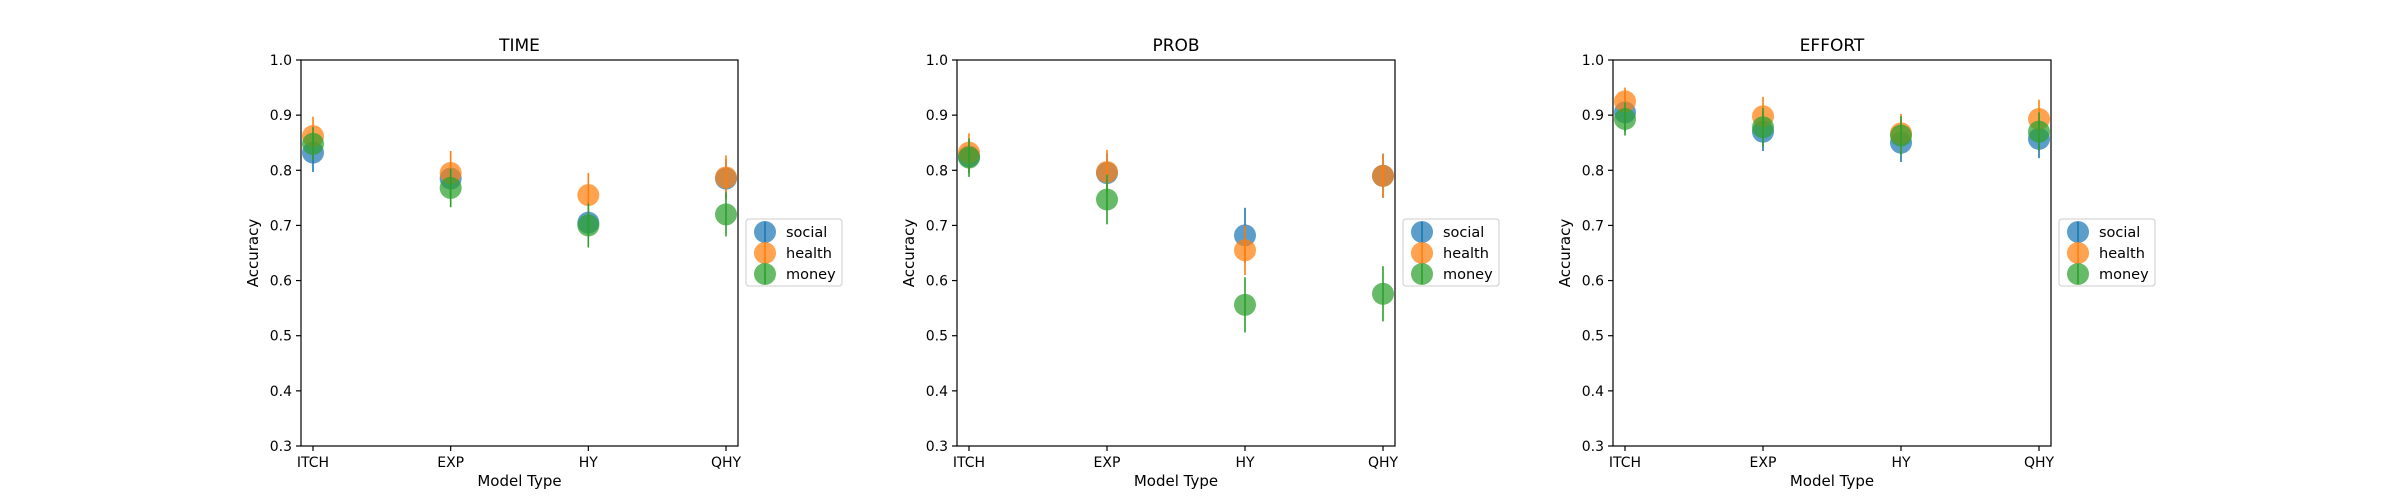 This screenshot has height=500, width=2400. What do you see at coordinates (1832, 46) in the screenshot?
I see `chart-title: EFFORT` at bounding box center [1832, 46].